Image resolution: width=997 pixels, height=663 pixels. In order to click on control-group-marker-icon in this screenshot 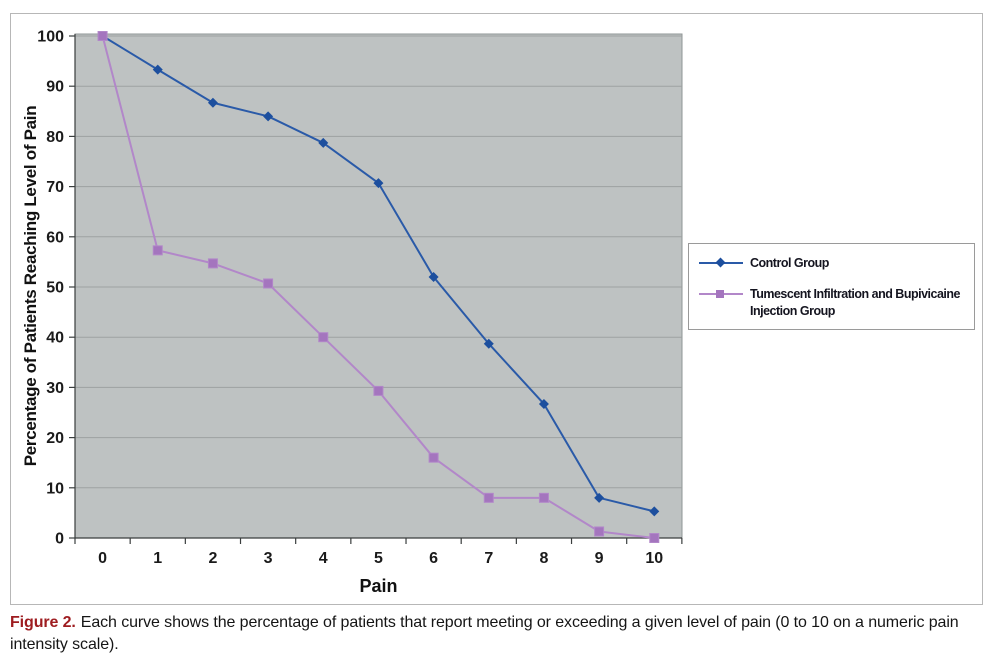, I will do `click(721, 262)`.